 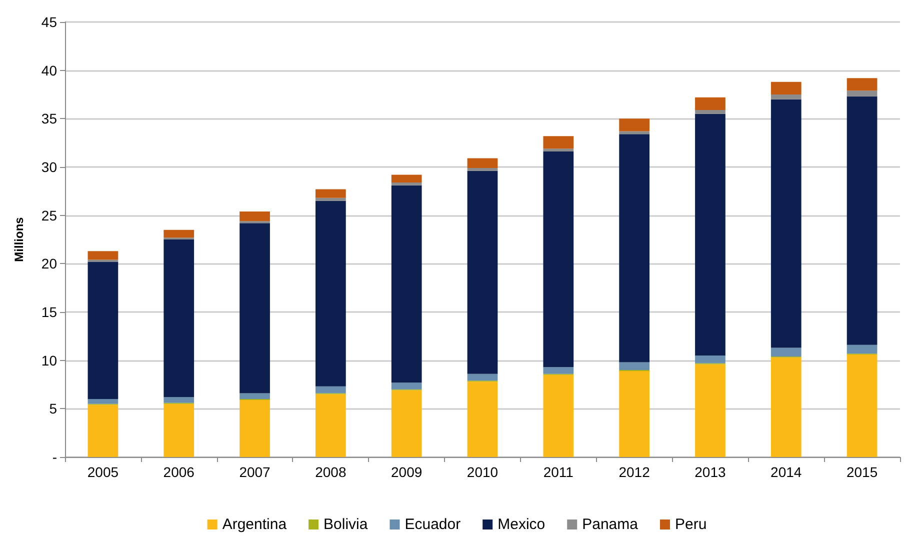 What do you see at coordinates (49, 118) in the screenshot?
I see `y-tick-label: 35` at bounding box center [49, 118].